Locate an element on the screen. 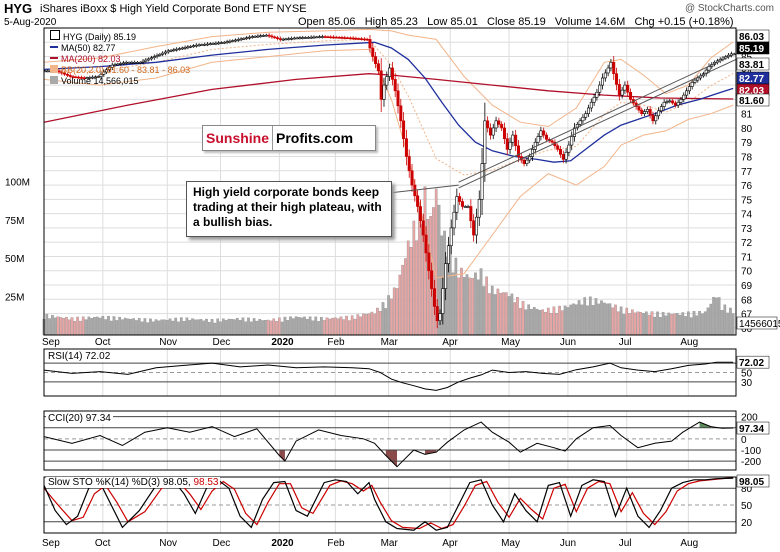 This screenshot has width=780, height=552. rsi-line is located at coordinates (388, 376).